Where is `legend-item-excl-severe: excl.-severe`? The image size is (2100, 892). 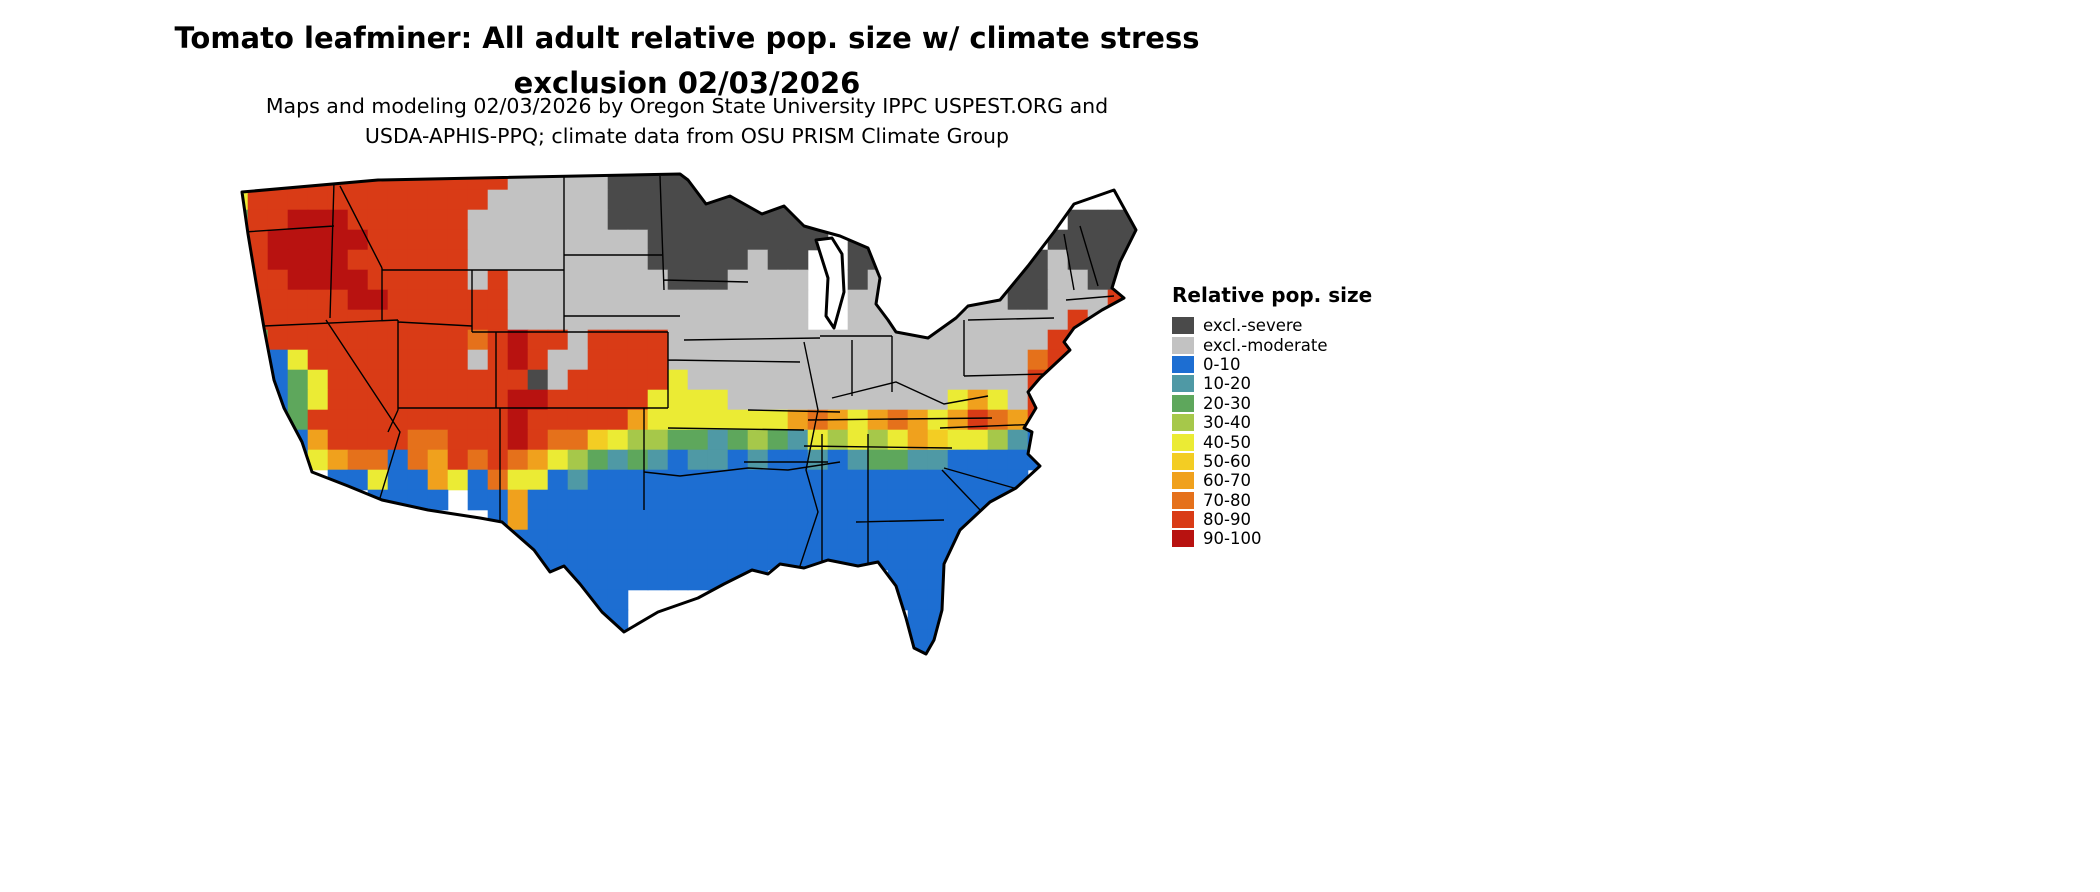 legend-item-excl-severe: excl.-severe is located at coordinates (1272, 325).